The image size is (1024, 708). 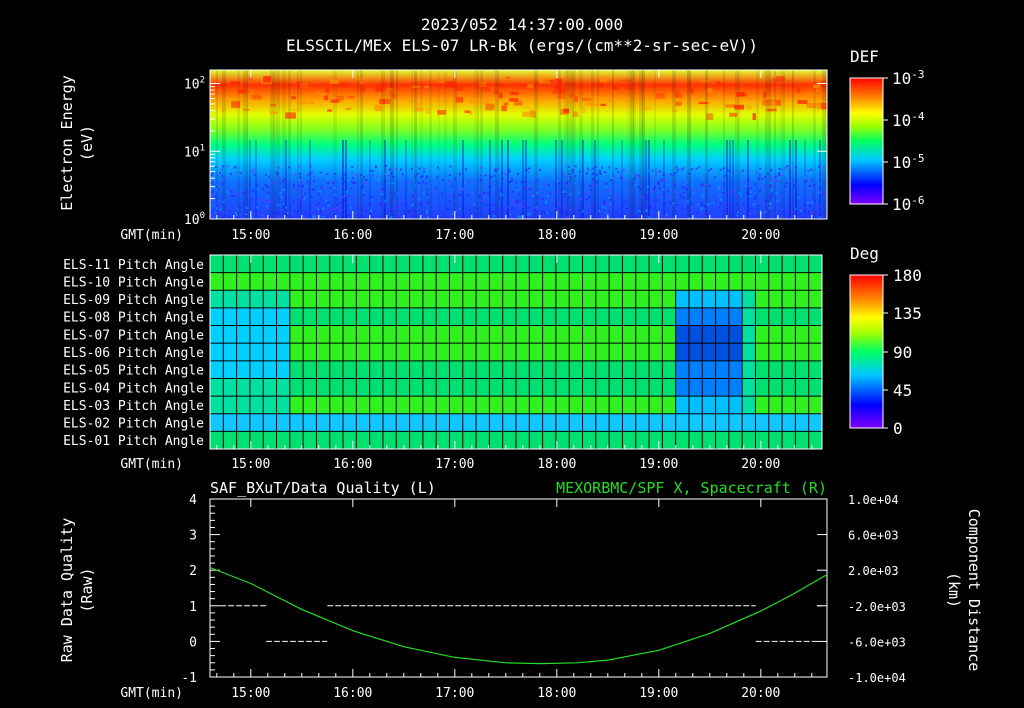 What do you see at coordinates (902, 390) in the screenshot?
I see `deg-colorbar-label: 45` at bounding box center [902, 390].